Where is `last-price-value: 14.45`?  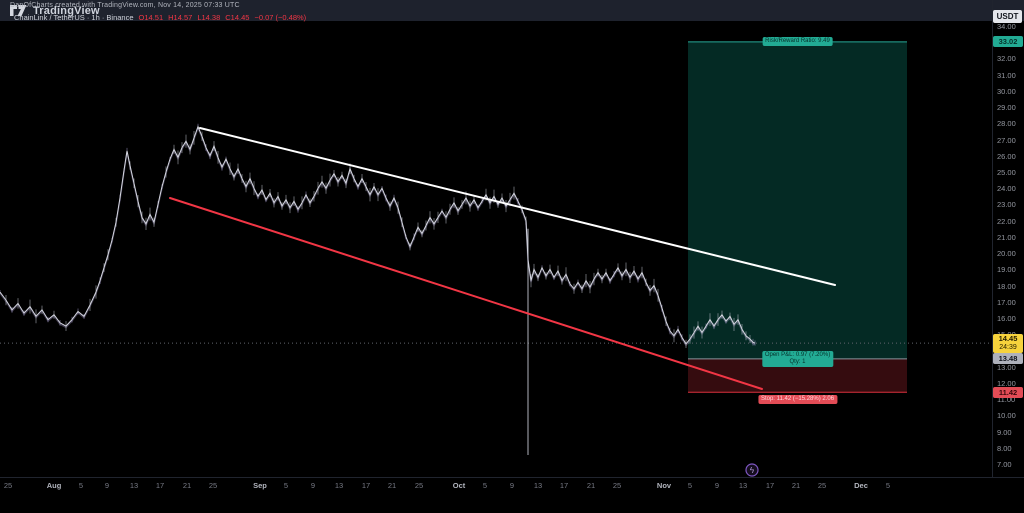
last-price-value: 14.45 is located at coordinates (1008, 339).